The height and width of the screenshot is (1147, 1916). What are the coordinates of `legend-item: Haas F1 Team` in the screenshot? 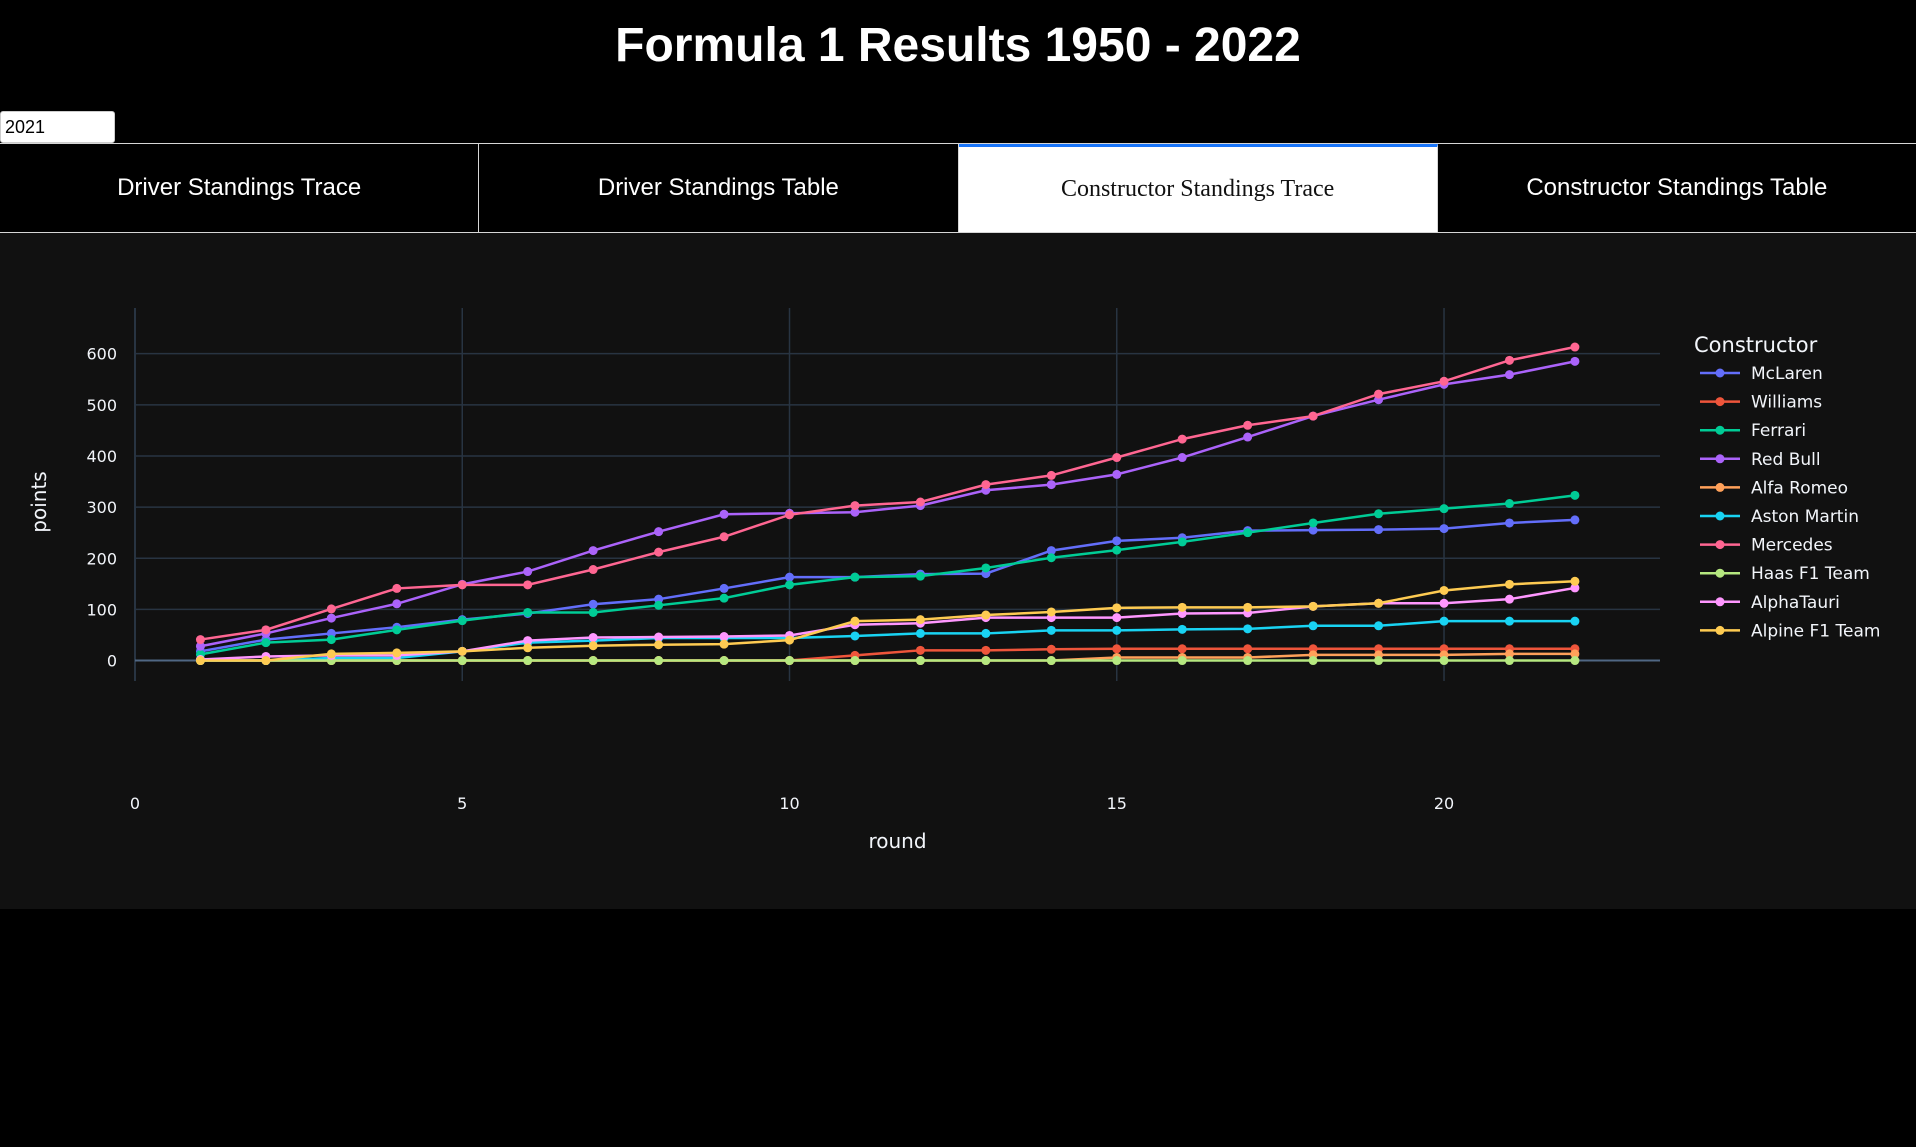 It's located at (1785, 574).